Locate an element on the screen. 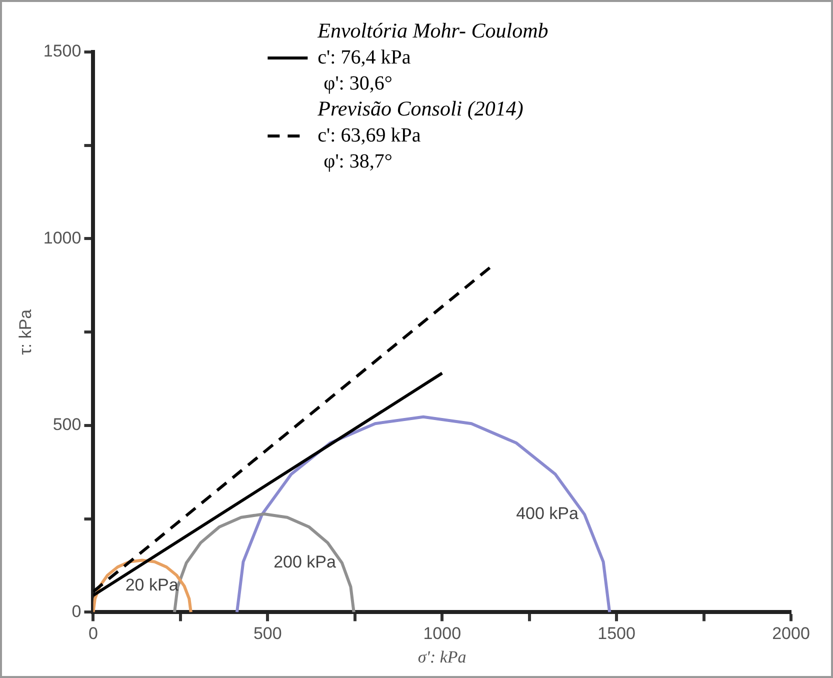  y-tick-label: 1500 is located at coordinates (62, 51).